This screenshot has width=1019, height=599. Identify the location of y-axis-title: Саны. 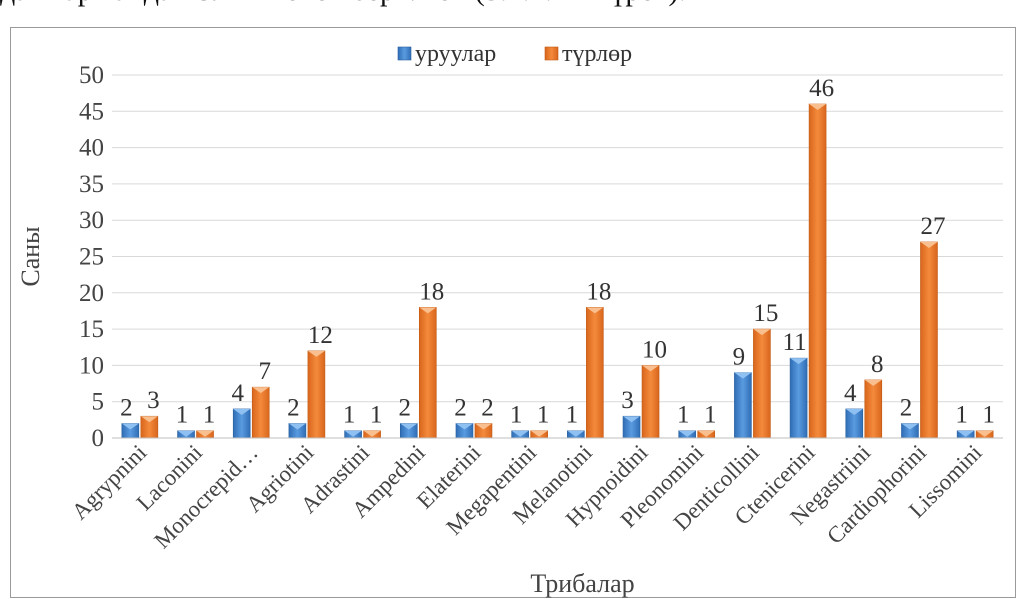
(30, 256).